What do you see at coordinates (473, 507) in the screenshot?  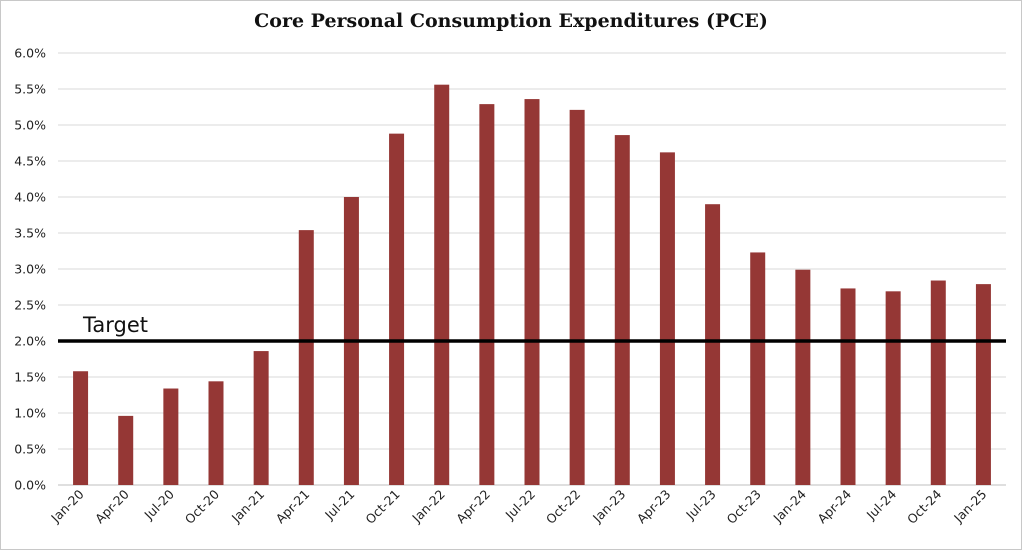 I see `x-tick-label: Apr-22` at bounding box center [473, 507].